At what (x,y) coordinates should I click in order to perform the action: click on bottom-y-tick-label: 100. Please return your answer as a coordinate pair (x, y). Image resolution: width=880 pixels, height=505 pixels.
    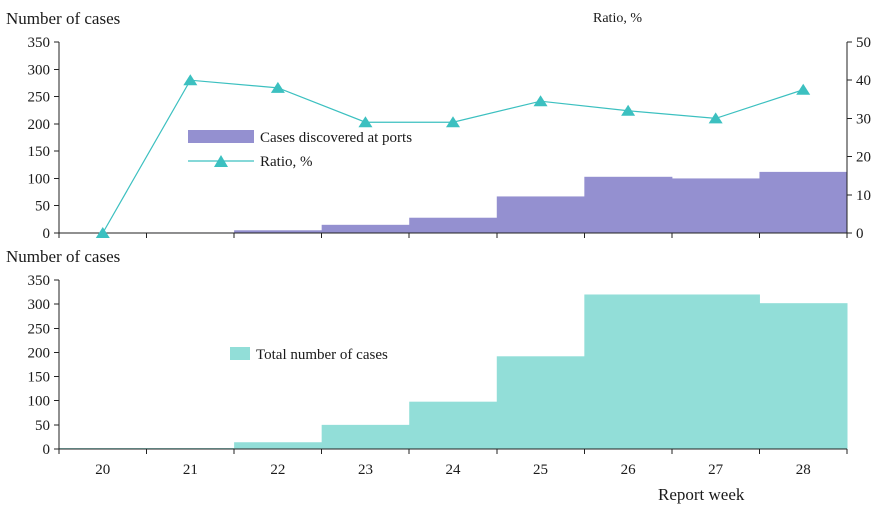
    Looking at the image, I should click on (39, 402).